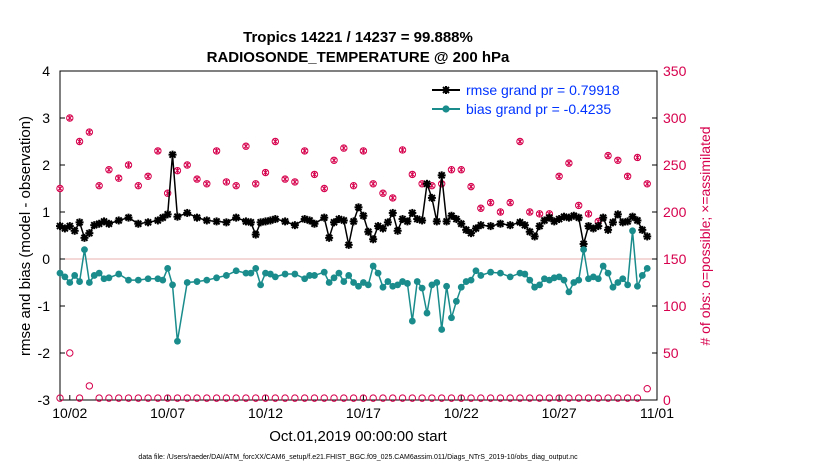 This screenshot has width=830, height=470. I want to click on chart-title: Tropics 14221 / 14237 = 99.888%, so click(358, 37).